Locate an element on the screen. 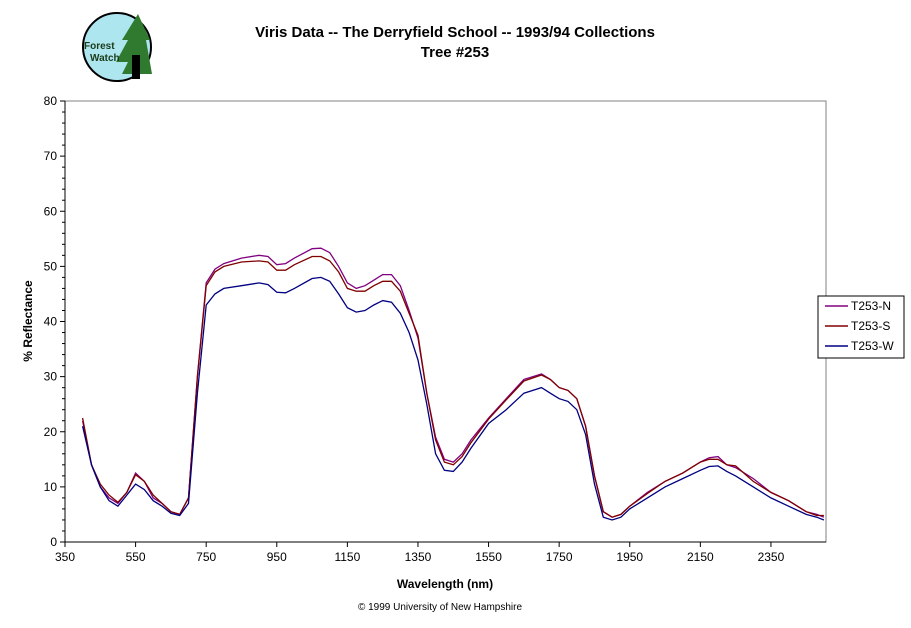 The height and width of the screenshot is (628, 911). x-axis-label: Wavelength (nm) is located at coordinates (445, 584).